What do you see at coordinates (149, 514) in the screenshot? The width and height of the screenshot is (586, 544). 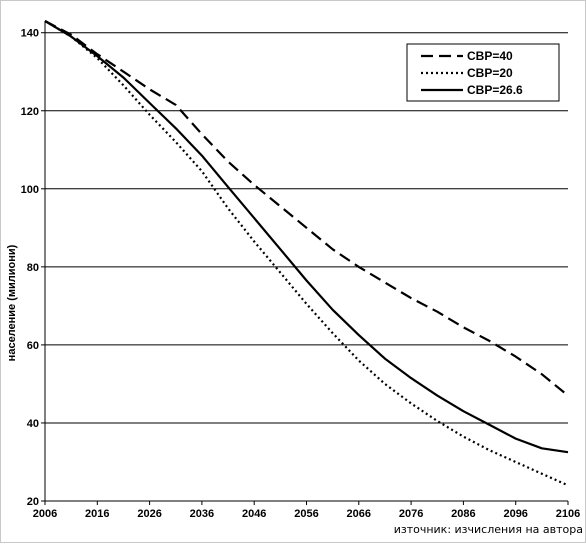 I see `x-tick-label: 2026` at bounding box center [149, 514].